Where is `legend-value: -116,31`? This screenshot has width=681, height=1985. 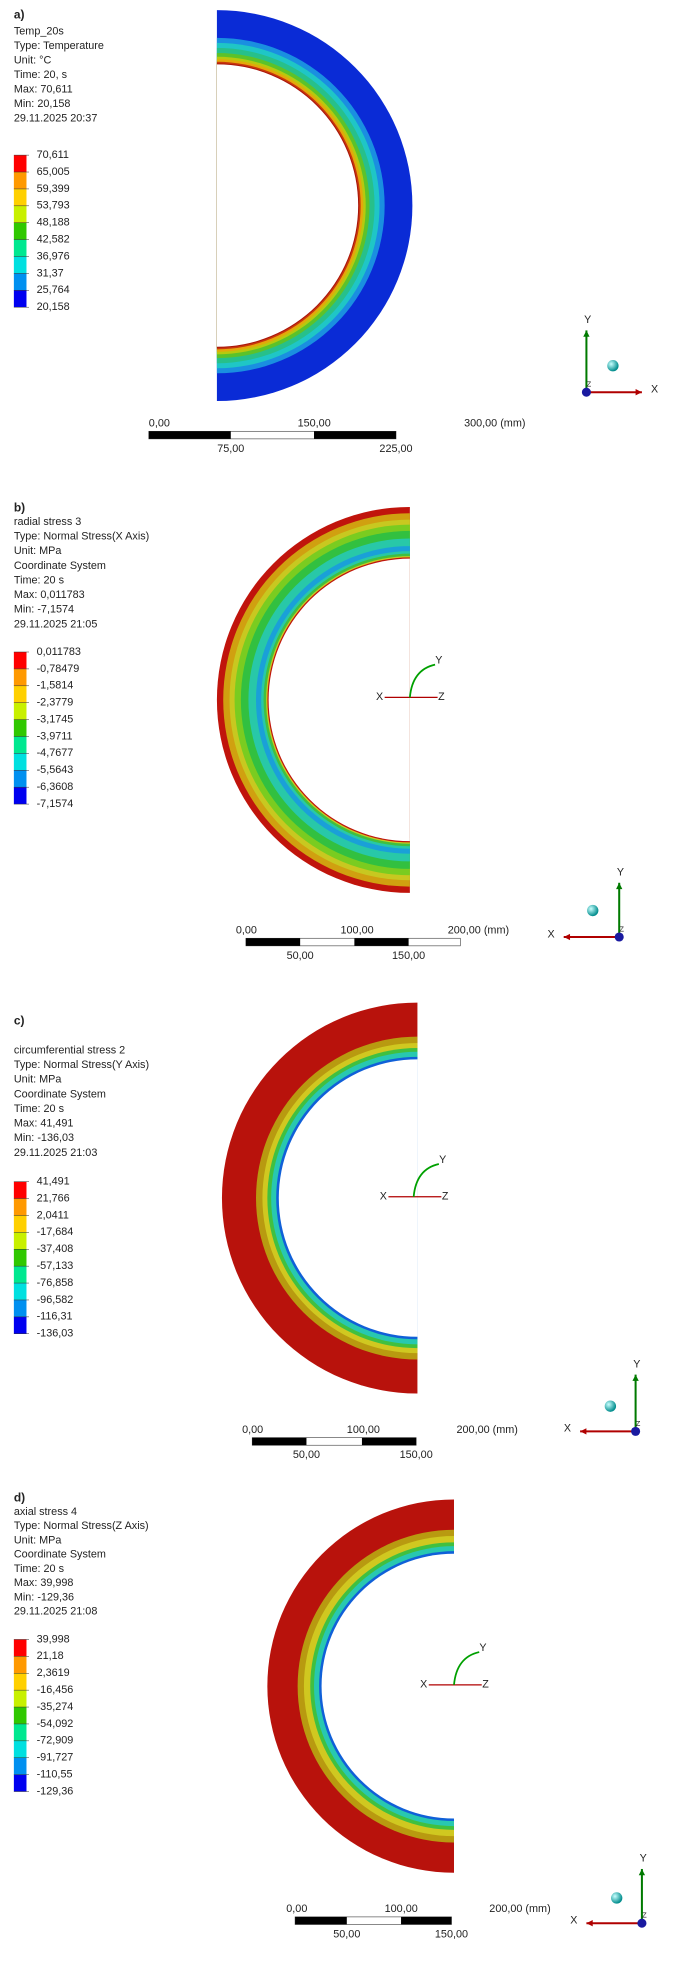 legend-value: -116,31 is located at coordinates (55, 1317).